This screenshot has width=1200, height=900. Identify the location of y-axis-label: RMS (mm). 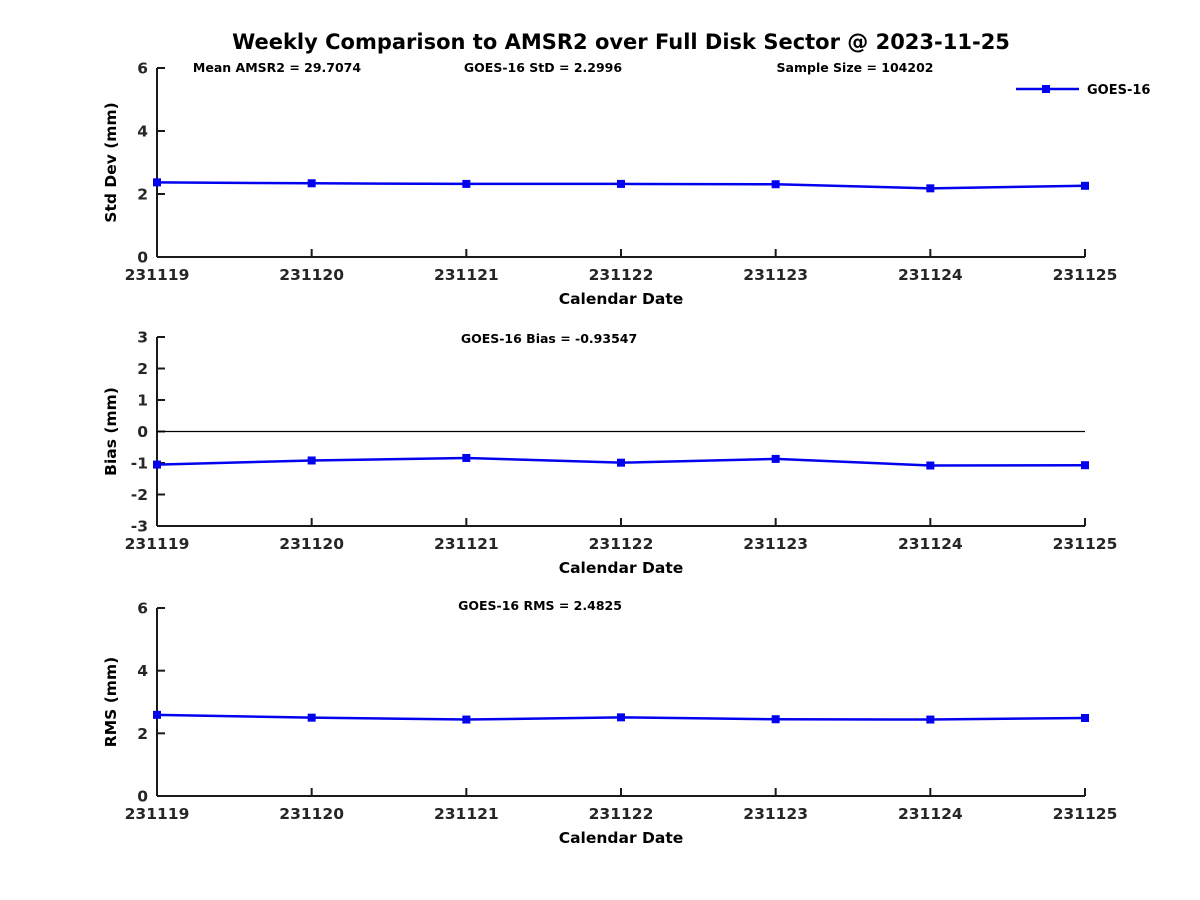
(111, 702).